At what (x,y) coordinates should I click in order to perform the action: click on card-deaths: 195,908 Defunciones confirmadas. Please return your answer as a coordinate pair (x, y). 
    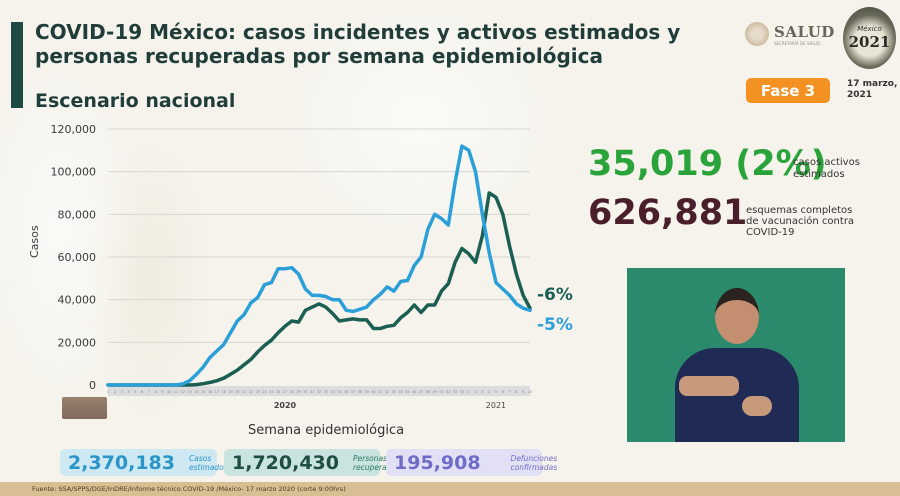
    Looking at the image, I should click on (471, 462).